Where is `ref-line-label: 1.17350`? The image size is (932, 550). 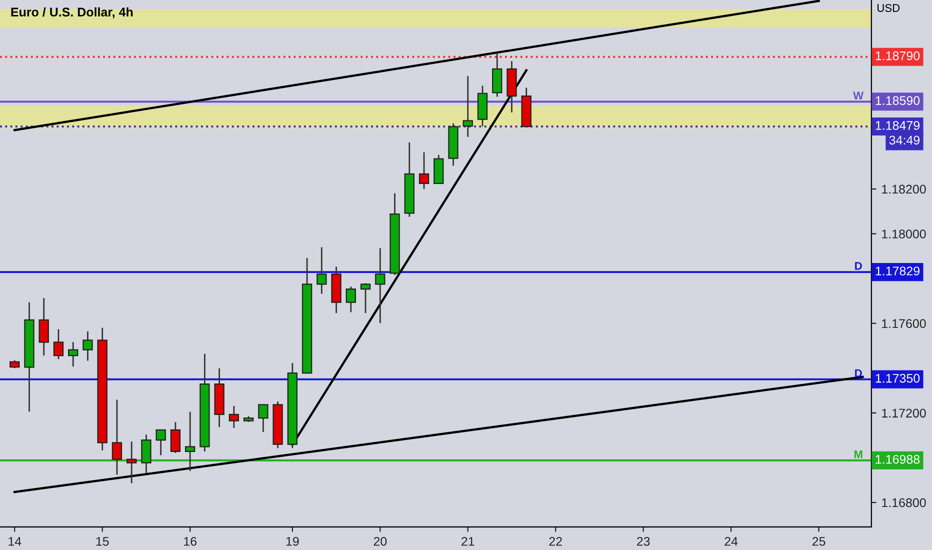
ref-line-label: 1.17350 is located at coordinates (898, 378).